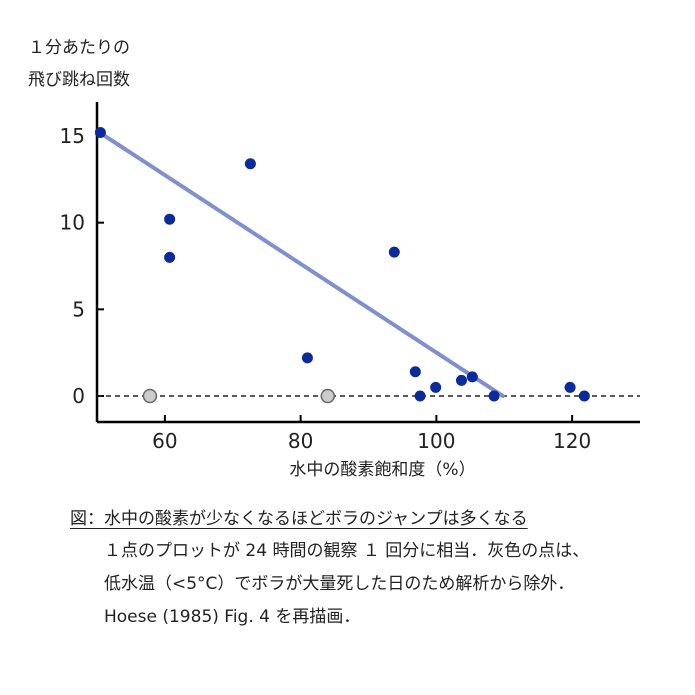 Image resolution: width=695 pixels, height=695 pixels. Describe the element at coordinates (436, 441) in the screenshot. I see `x-tick-label: 100` at that location.